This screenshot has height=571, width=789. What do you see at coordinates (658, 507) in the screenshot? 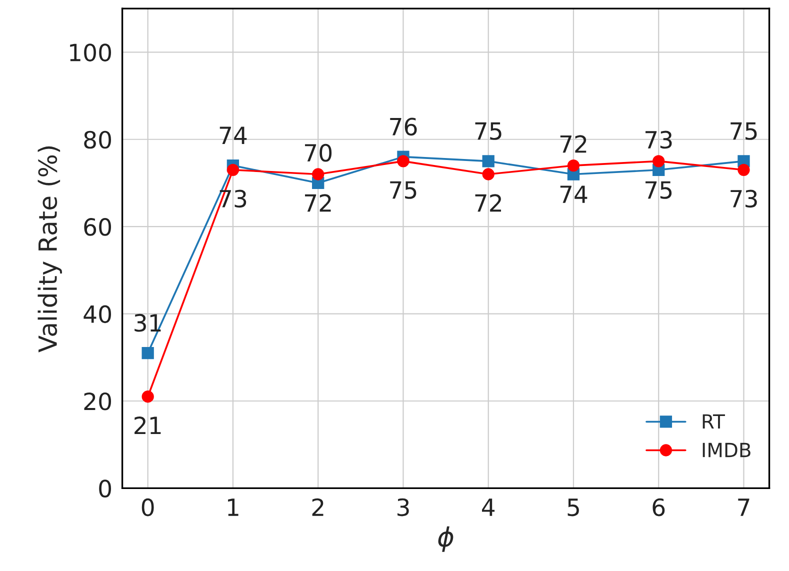
I see `x-tick-label: 6` at bounding box center [658, 507].